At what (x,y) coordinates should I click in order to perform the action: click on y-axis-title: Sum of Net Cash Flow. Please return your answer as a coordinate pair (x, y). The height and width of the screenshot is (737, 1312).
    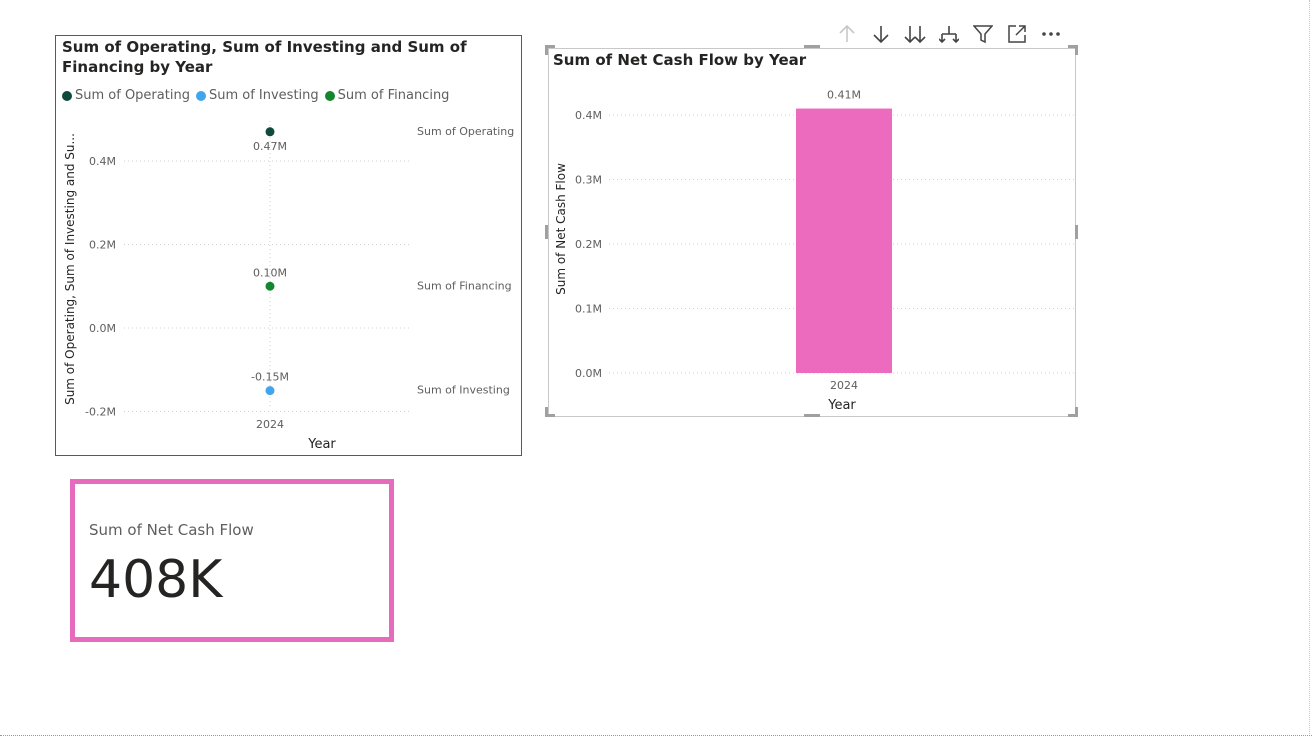
    Looking at the image, I should click on (561, 229).